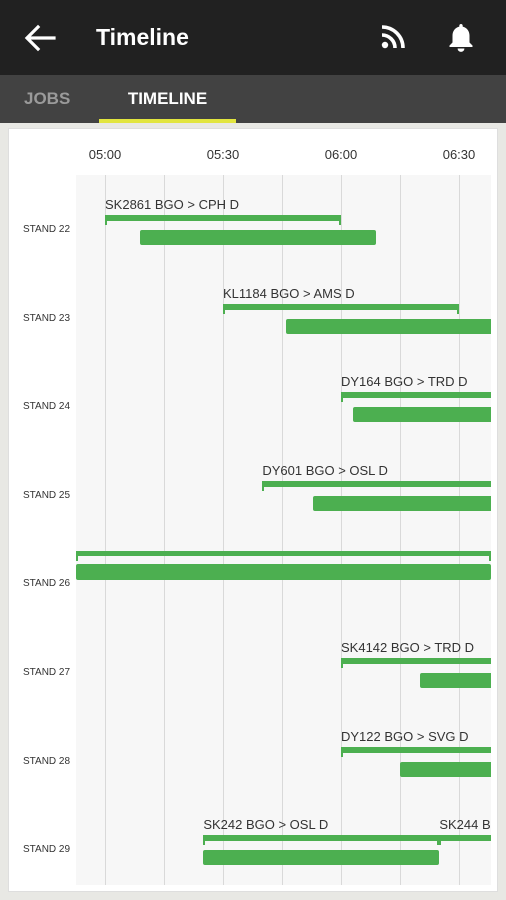 This screenshot has width=506, height=900. Describe the element at coordinates (105, 154) in the screenshot. I see `time-tick-label: 05:00` at that location.